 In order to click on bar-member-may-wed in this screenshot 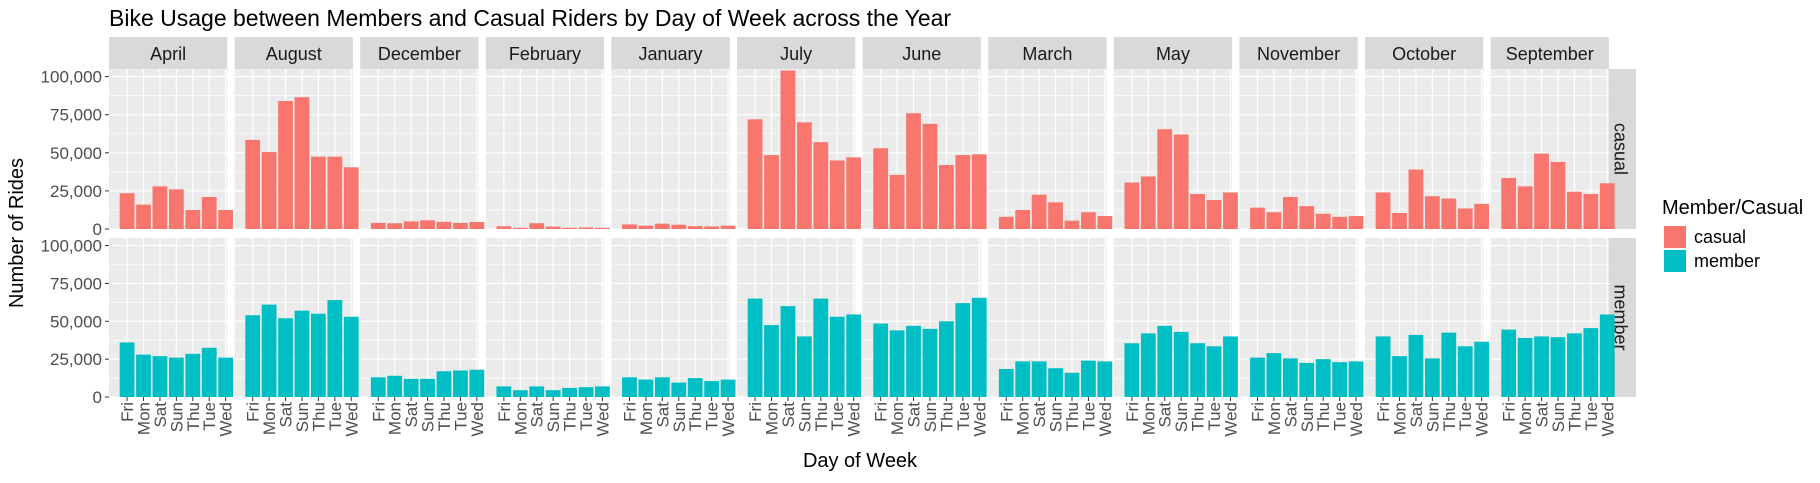, I will do `click(1230, 366)`.